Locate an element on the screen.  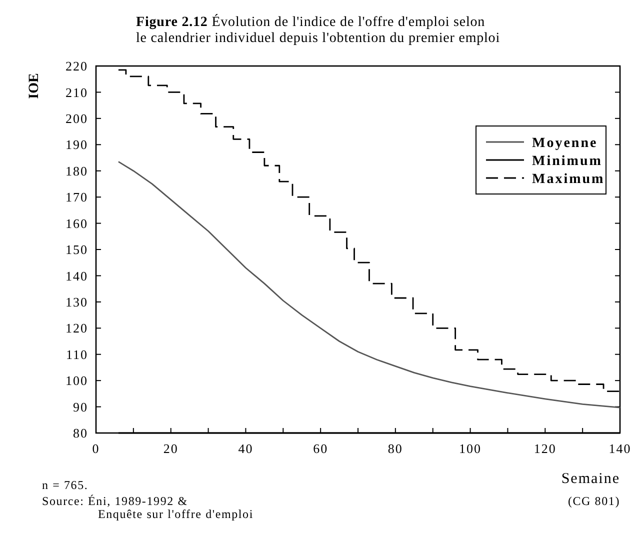
source-note: Source: Éni, 1989-1992 & Enquête sur l'offre d'emploi is located at coordinates (148, 507).